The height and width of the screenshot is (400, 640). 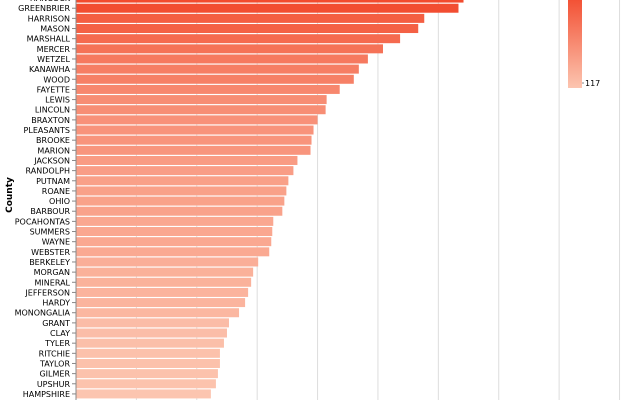 I want to click on y-tick-label: CLAY, so click(x=60, y=333).